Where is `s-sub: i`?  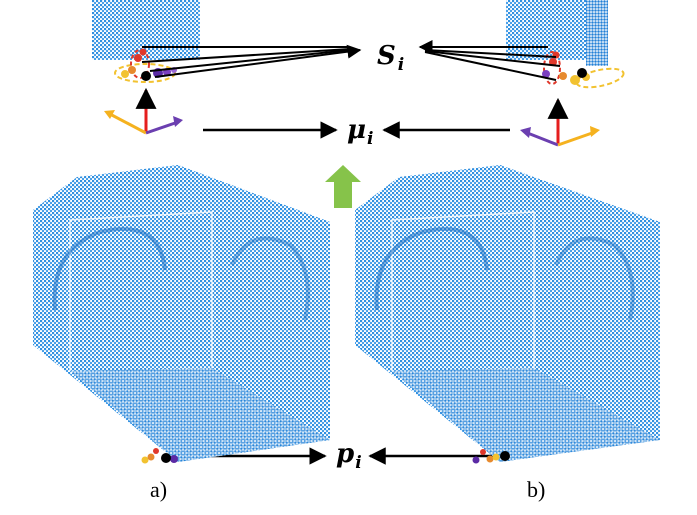
s-sub: i is located at coordinates (401, 65).